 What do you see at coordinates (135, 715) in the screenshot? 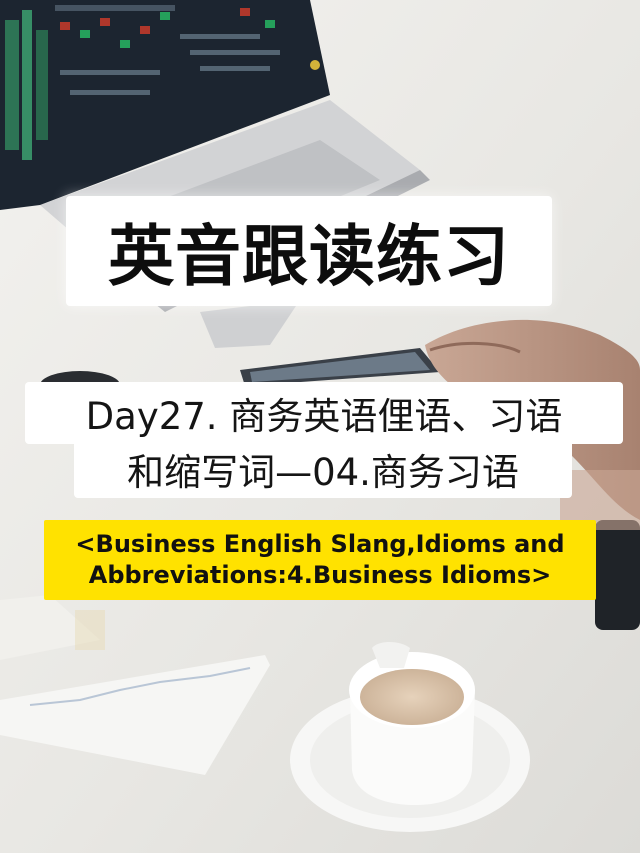
I see `paper-sheet` at bounding box center [135, 715].